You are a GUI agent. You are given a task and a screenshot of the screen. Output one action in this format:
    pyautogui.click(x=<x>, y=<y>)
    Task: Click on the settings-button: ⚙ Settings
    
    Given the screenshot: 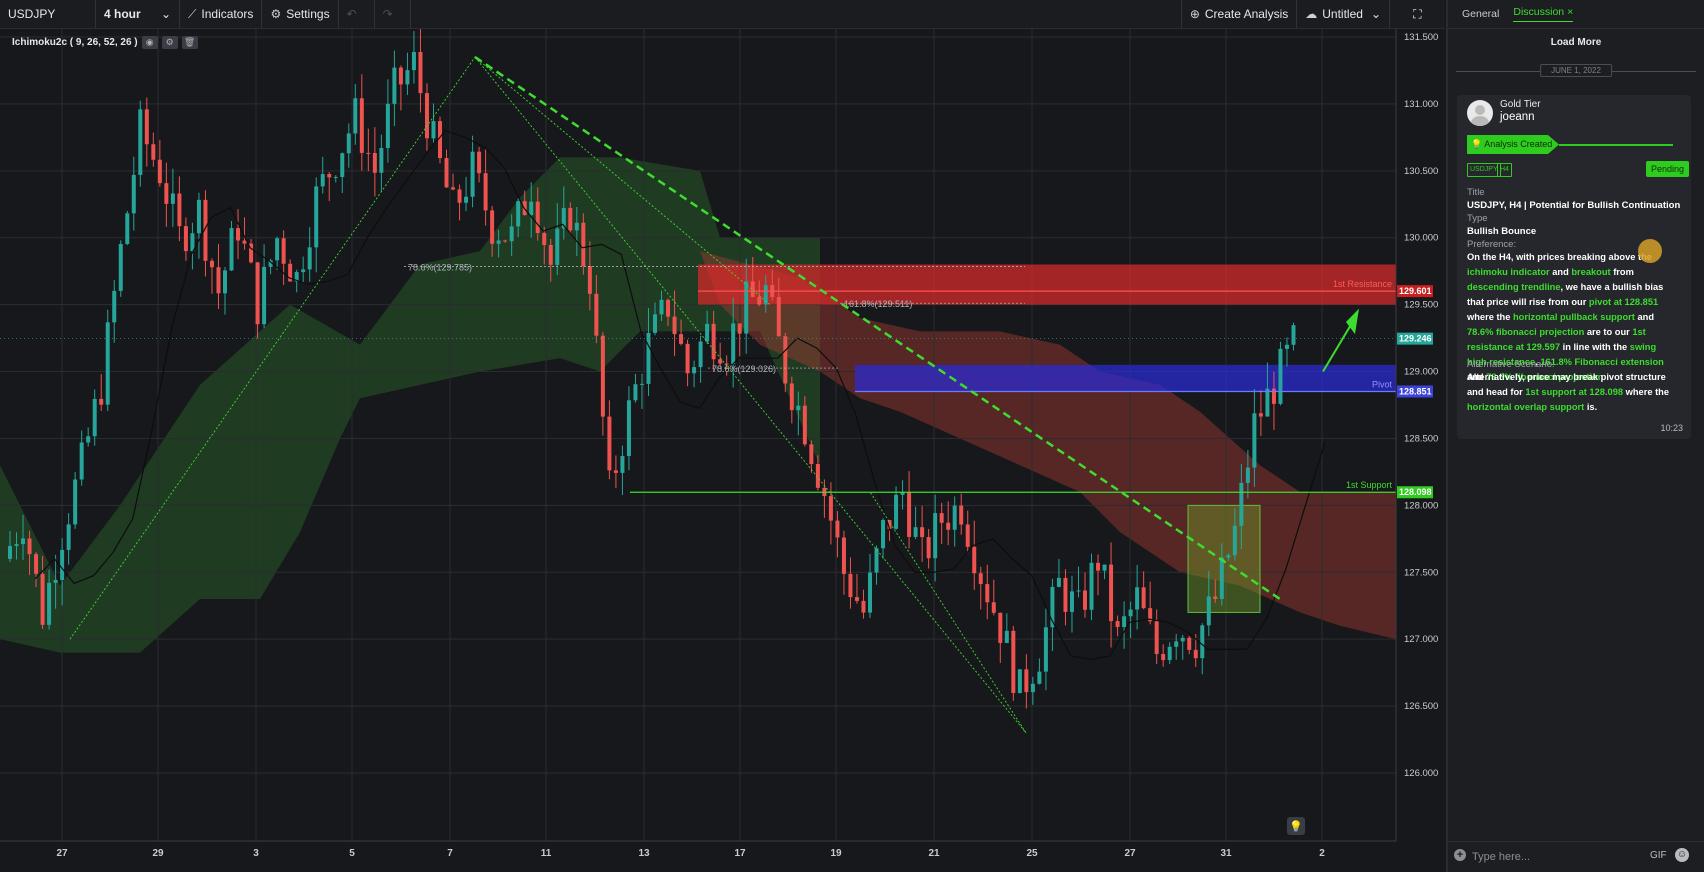 What is the action you would take?
    pyautogui.click(x=300, y=14)
    